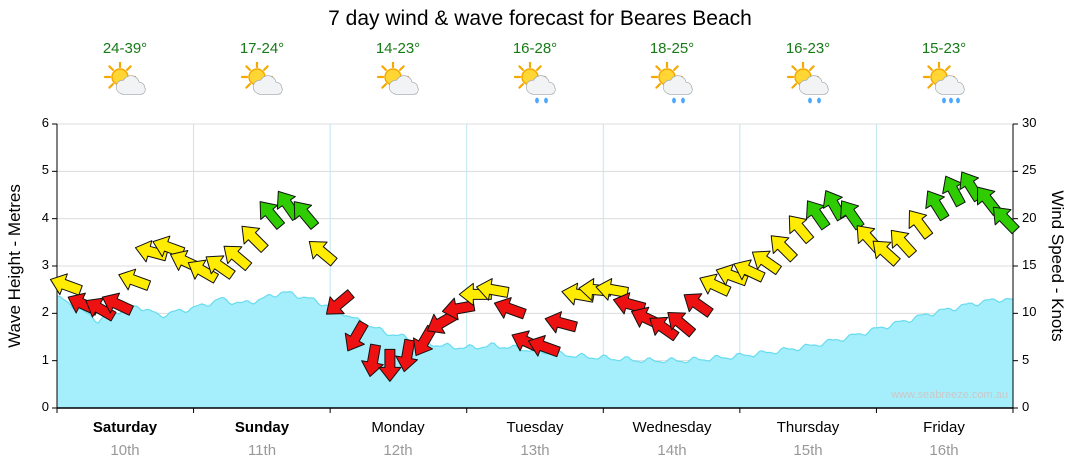 This screenshot has height=475, width=1080. I want to click on day-header: 16-28°, so click(535, 75).